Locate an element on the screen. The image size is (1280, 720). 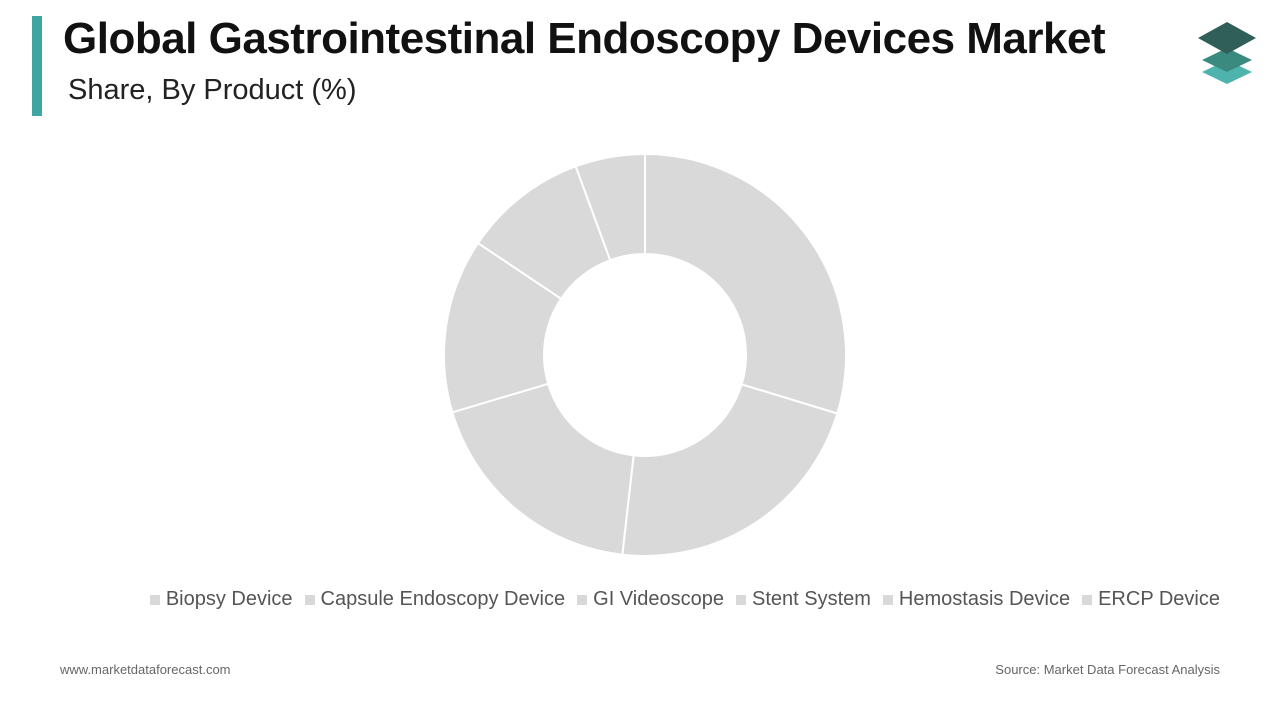
legend-item: ERCP Device is located at coordinates (1151, 599).